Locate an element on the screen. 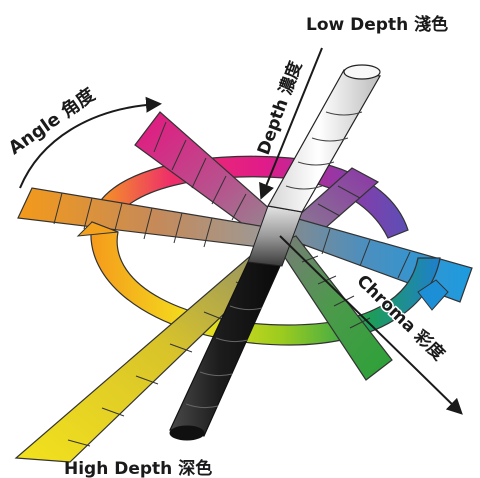  depth-arrow is located at coordinates (291, 123).